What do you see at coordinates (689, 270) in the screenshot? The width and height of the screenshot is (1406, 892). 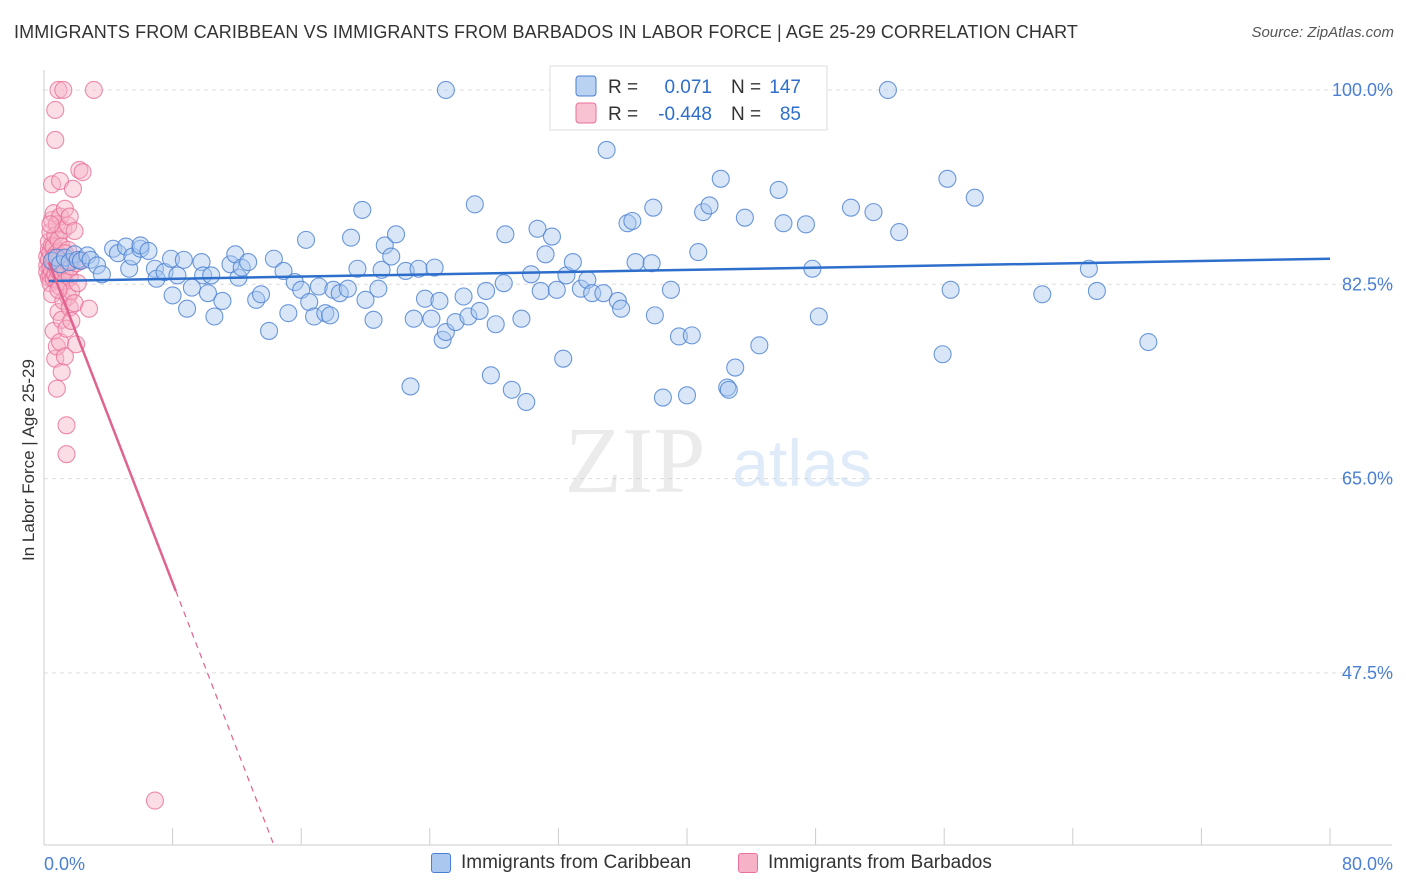 I see `caribbean-trend-line` at bounding box center [689, 270].